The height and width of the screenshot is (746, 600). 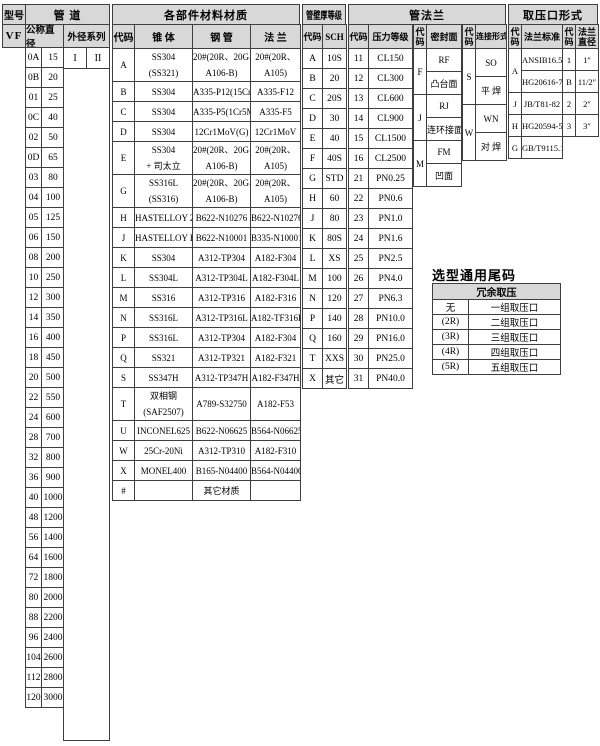 What do you see at coordinates (45, 377) in the screenshot?
I see `dn-row: 20 500` at bounding box center [45, 377].